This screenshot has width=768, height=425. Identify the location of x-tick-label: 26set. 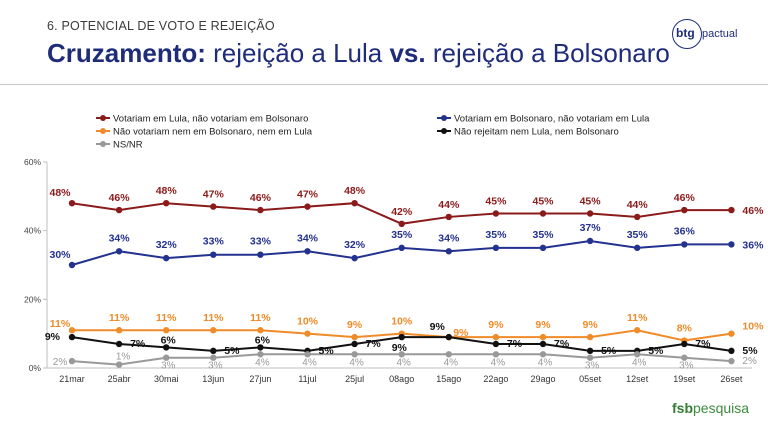
(731, 379).